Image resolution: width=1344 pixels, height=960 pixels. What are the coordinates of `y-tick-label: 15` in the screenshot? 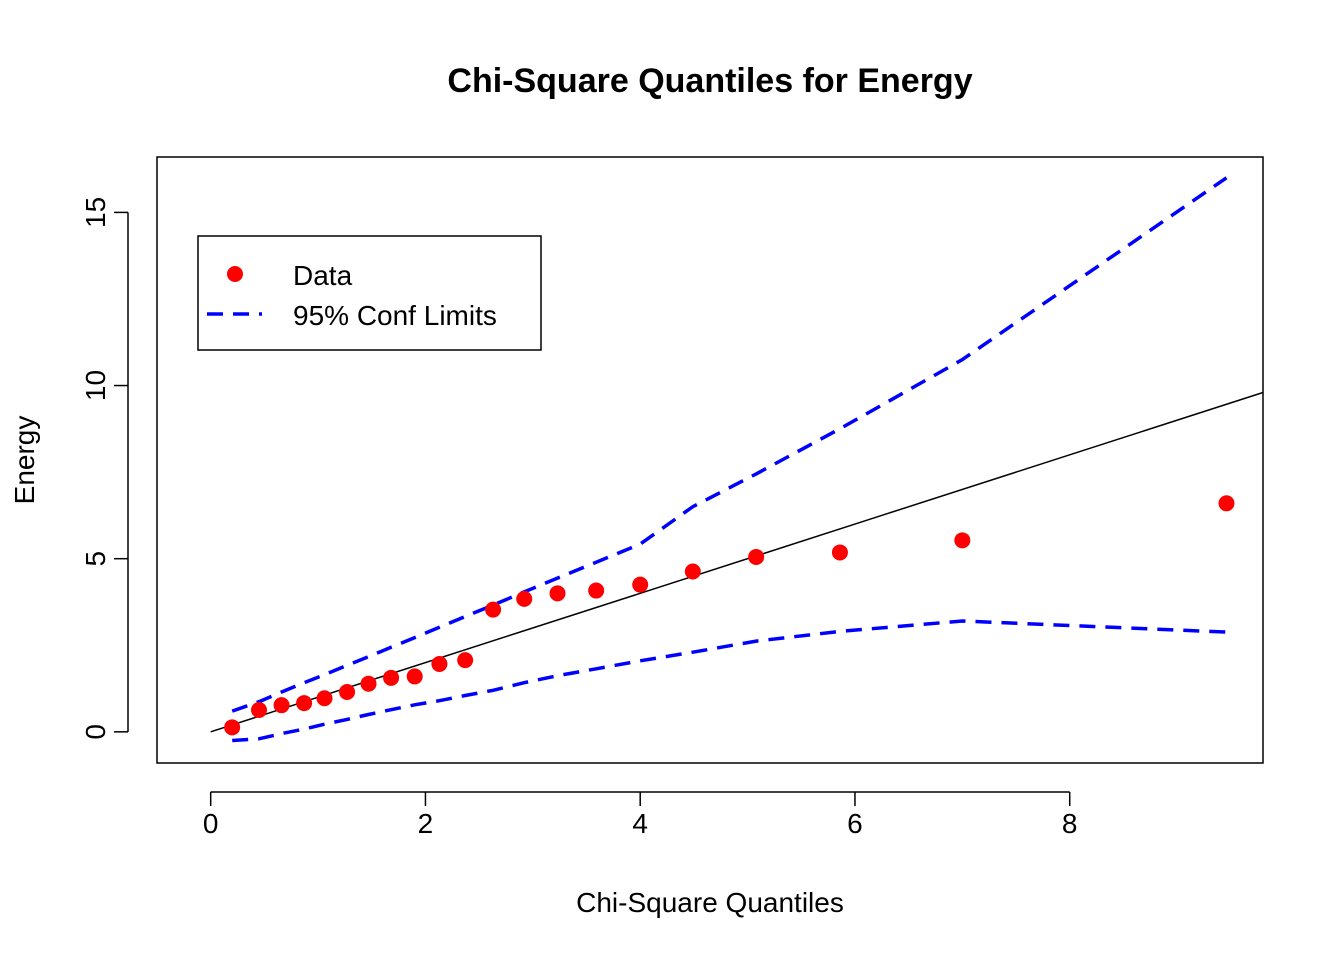 It's located at (95, 212).